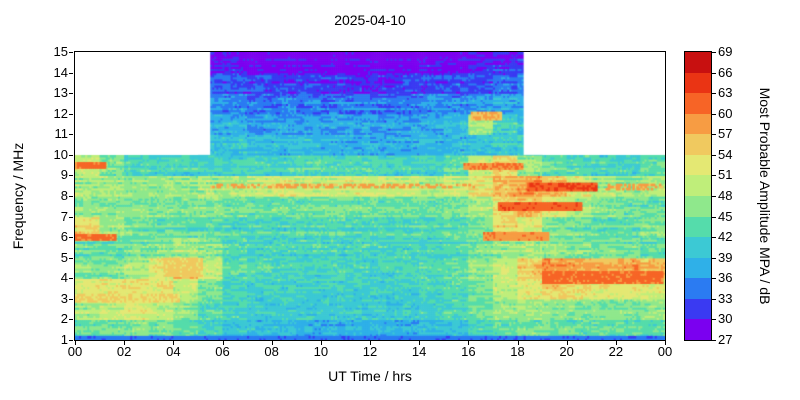 The width and height of the screenshot is (800, 400). I want to click on colorbar-tick-label: 39, so click(725, 257).